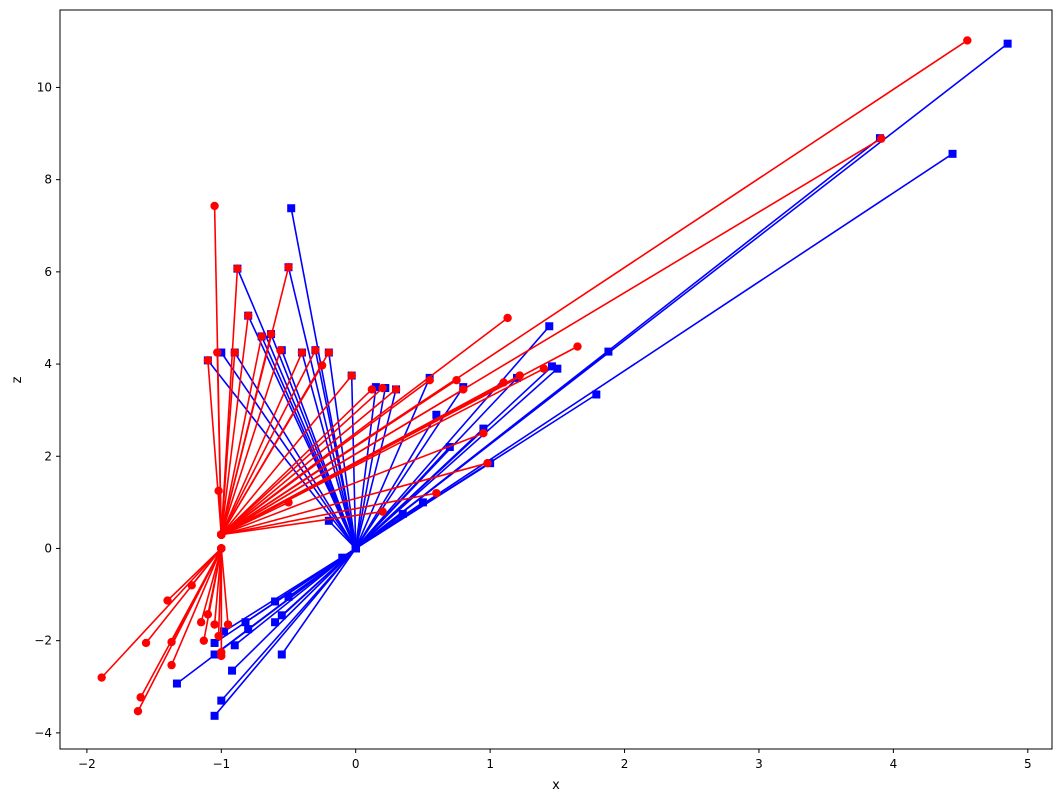 The image size is (1061, 802). What do you see at coordinates (48, 548) in the screenshot?
I see `y-tick-label: 0` at bounding box center [48, 548].